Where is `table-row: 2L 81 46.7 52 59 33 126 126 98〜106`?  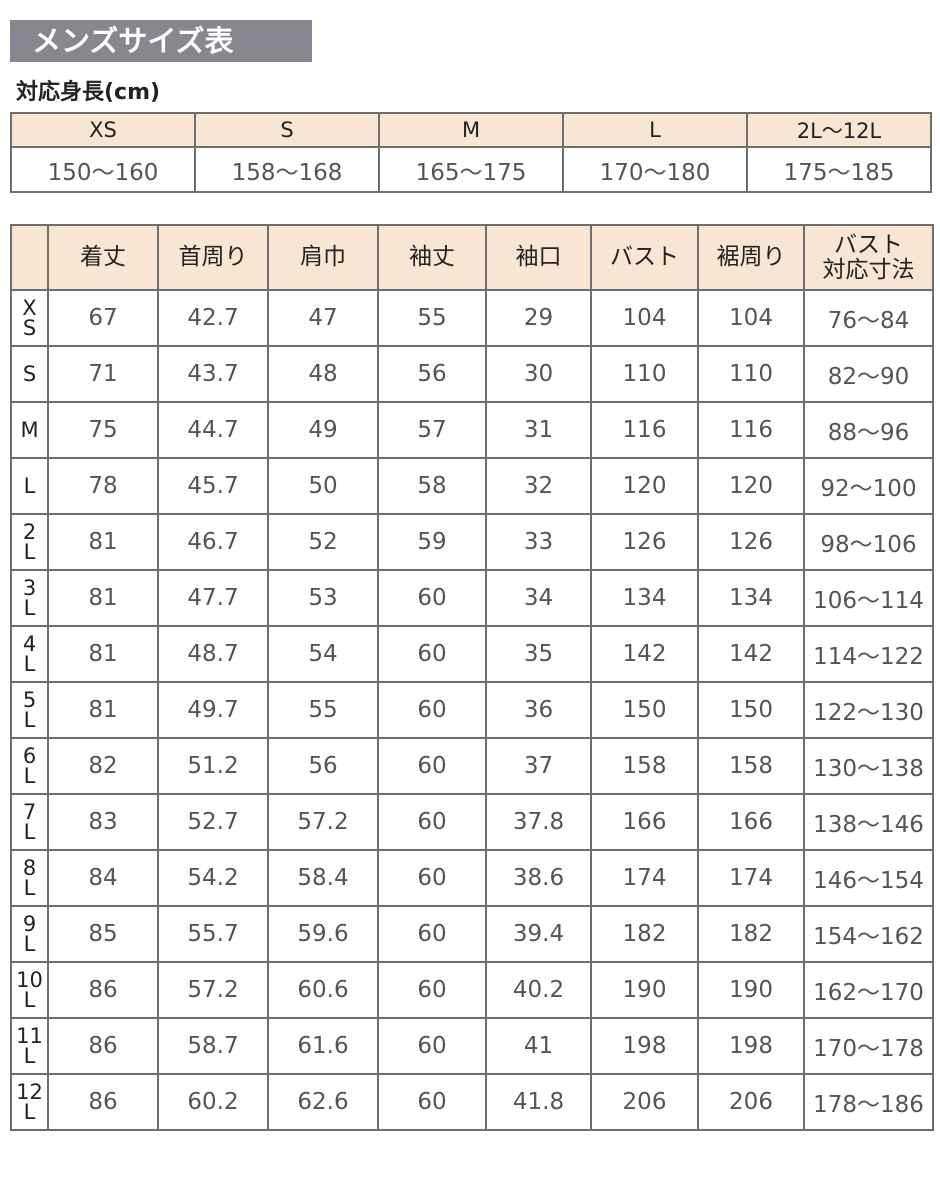 table-row: 2L 81 46.7 52 59 33 126 126 98〜106 is located at coordinates (472, 542).